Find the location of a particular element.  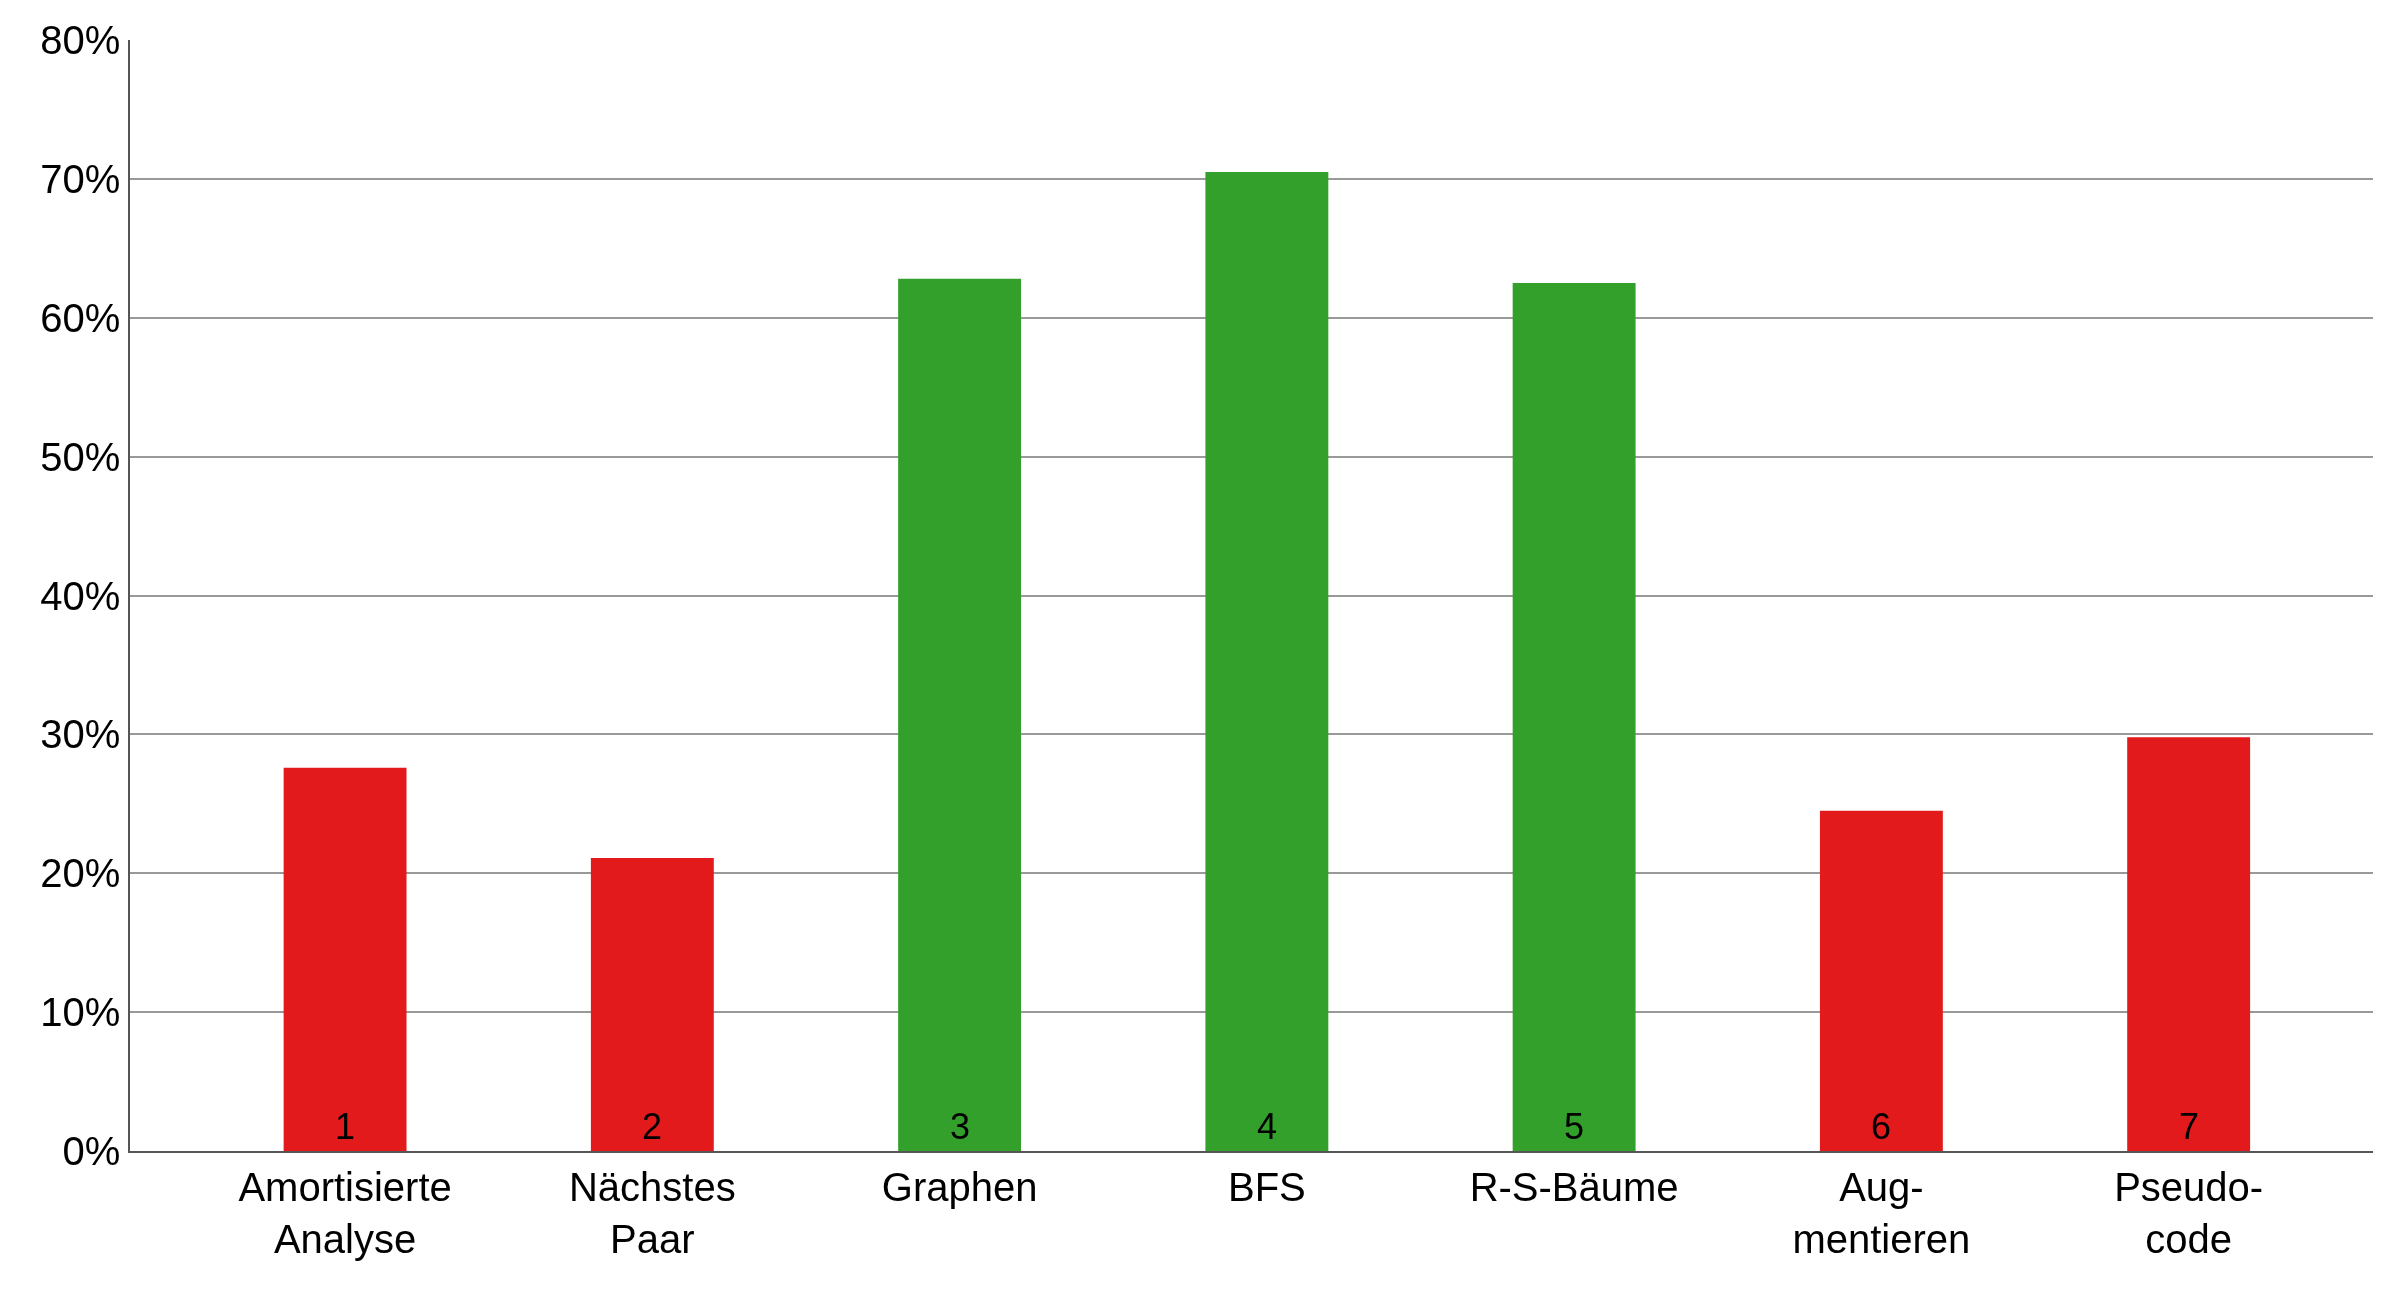

y-tick-label: 40% is located at coordinates (80, 595).